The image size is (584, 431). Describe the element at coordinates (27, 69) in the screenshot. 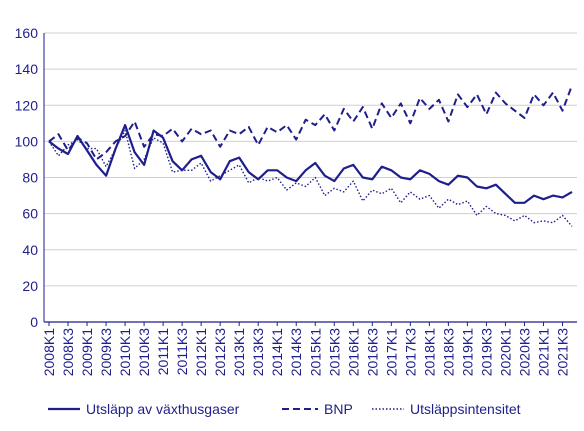

I see `y-tick-label: 140` at that location.